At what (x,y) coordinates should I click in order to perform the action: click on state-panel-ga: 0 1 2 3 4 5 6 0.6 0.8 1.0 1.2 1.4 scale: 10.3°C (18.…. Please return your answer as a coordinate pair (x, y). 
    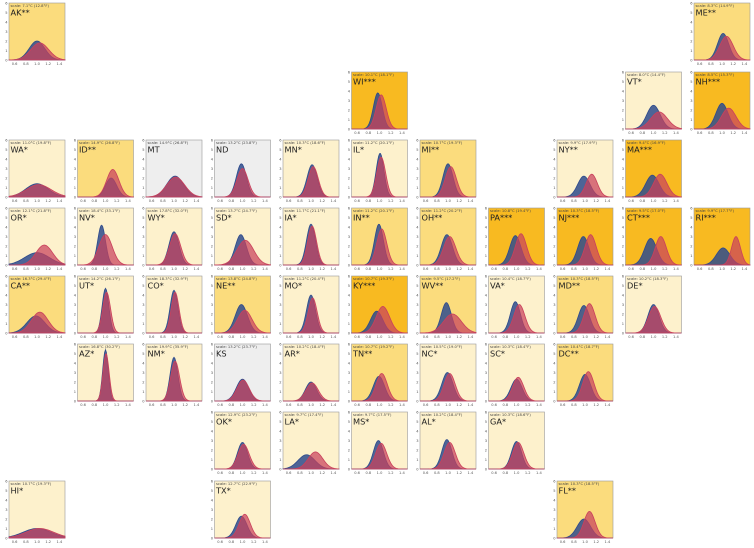
    Looking at the image, I should click on (515, 442).